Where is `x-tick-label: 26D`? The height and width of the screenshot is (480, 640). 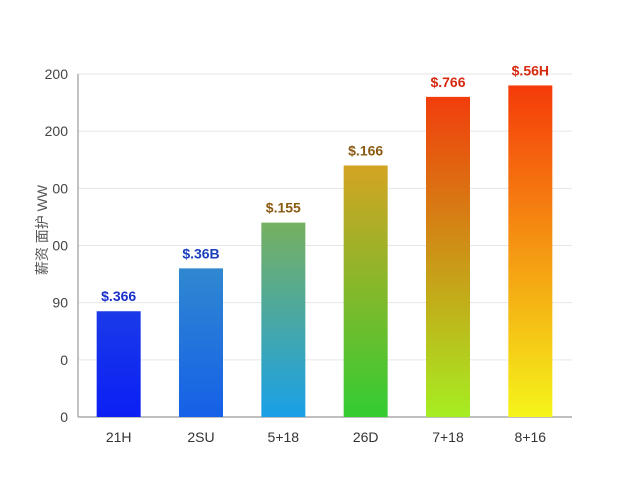 x-tick-label: 26D is located at coordinates (366, 437).